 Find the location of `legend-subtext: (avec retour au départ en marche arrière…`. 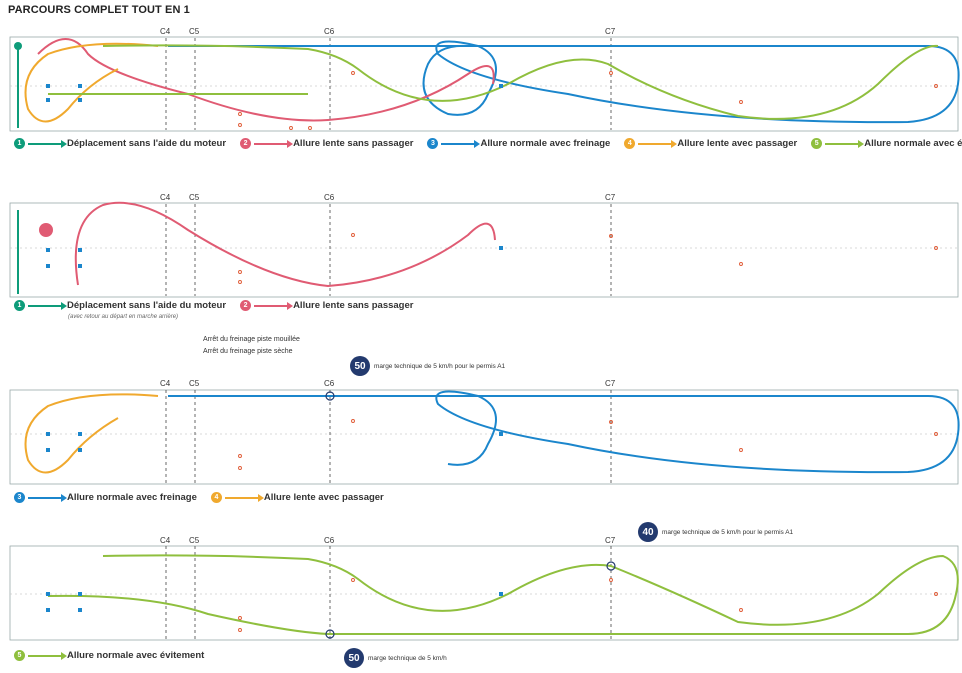

legend-subtext: (avec retour au départ en marche arrière… is located at coordinates (123, 317).